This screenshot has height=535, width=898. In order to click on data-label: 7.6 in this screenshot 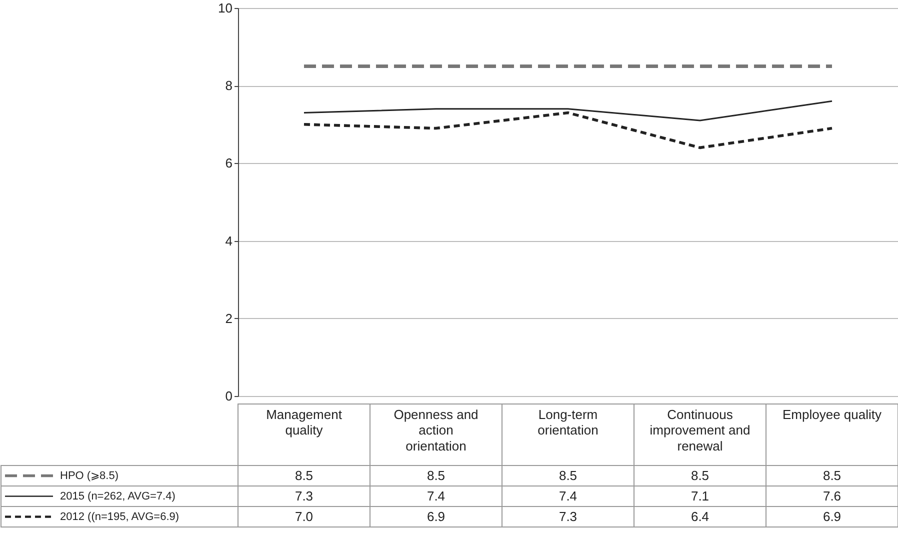, I will do `click(832, 496)`.